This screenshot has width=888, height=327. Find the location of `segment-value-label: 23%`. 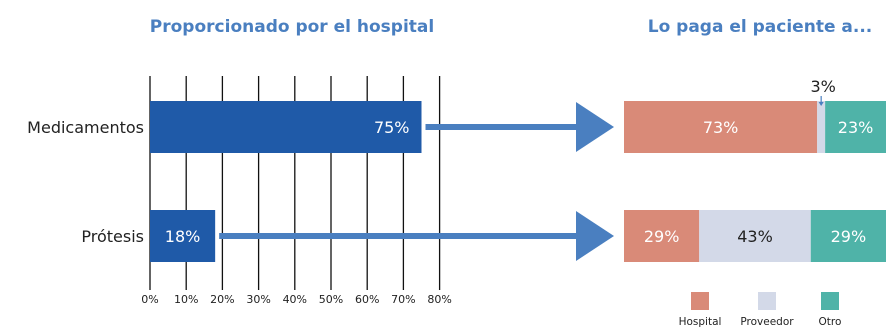

segment-value-label: 23% is located at coordinates (856, 127).